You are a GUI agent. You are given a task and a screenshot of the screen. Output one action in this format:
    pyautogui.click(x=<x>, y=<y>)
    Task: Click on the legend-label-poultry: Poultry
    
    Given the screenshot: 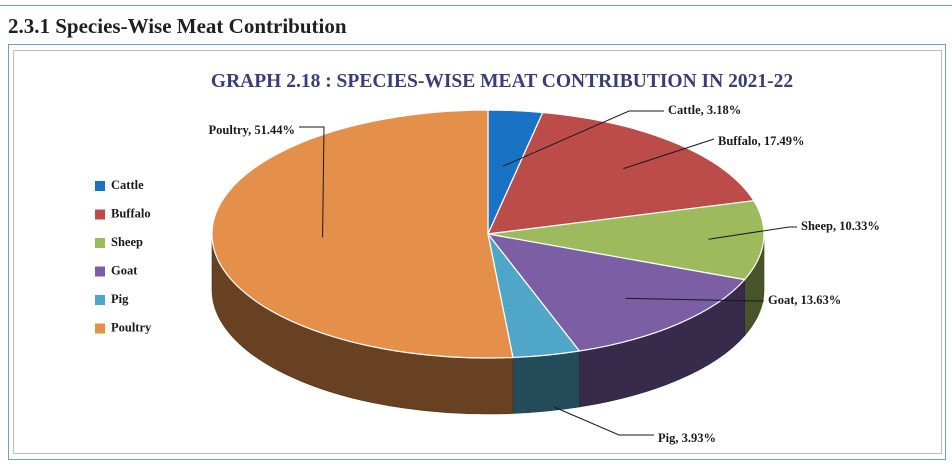 What is the action you would take?
    pyautogui.click(x=131, y=327)
    